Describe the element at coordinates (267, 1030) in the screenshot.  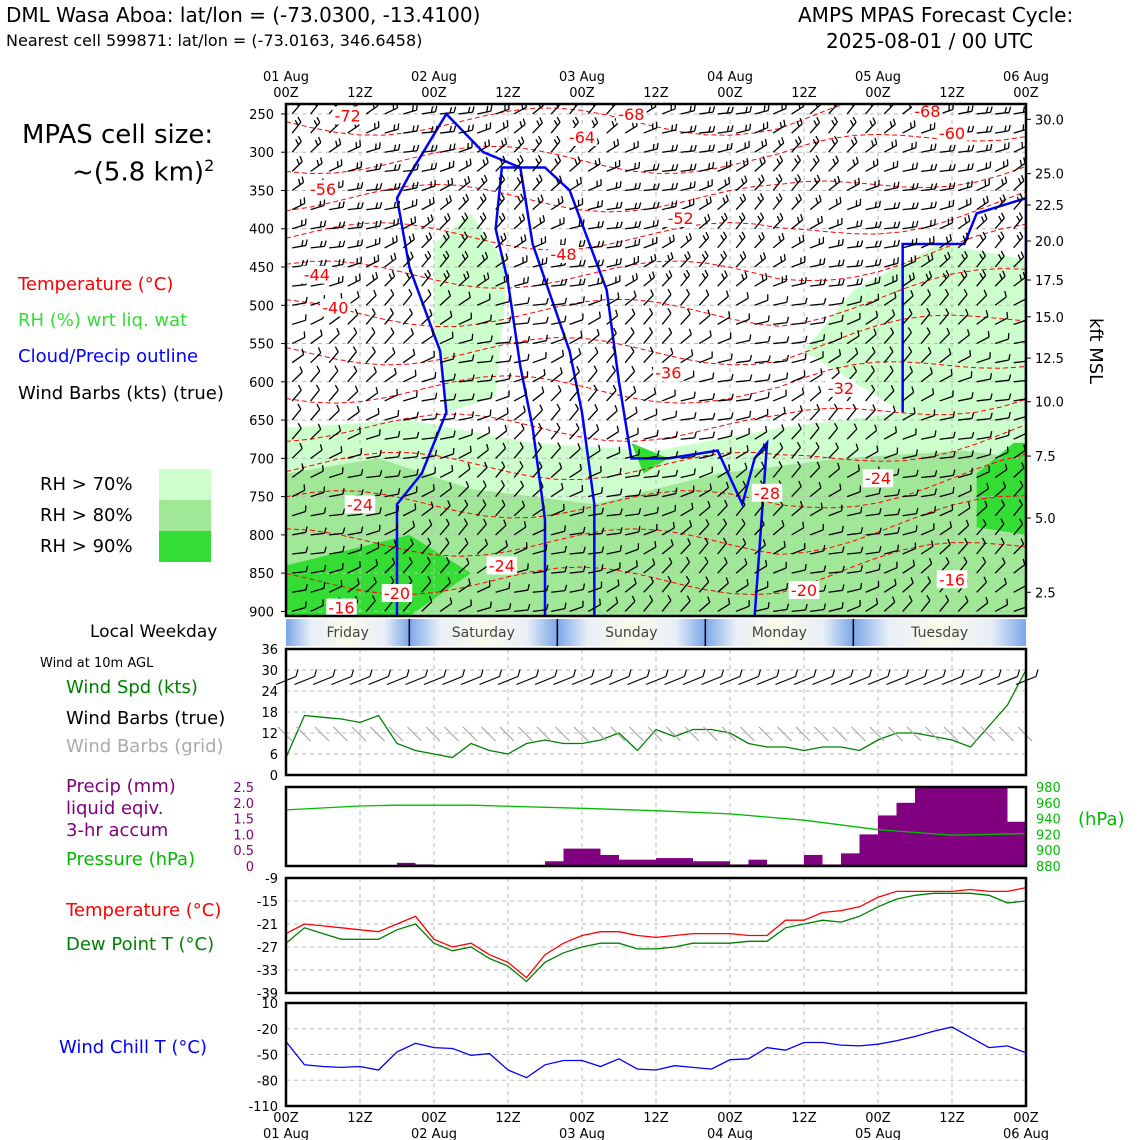
I see `chill-ytick-label: -20` at that location.